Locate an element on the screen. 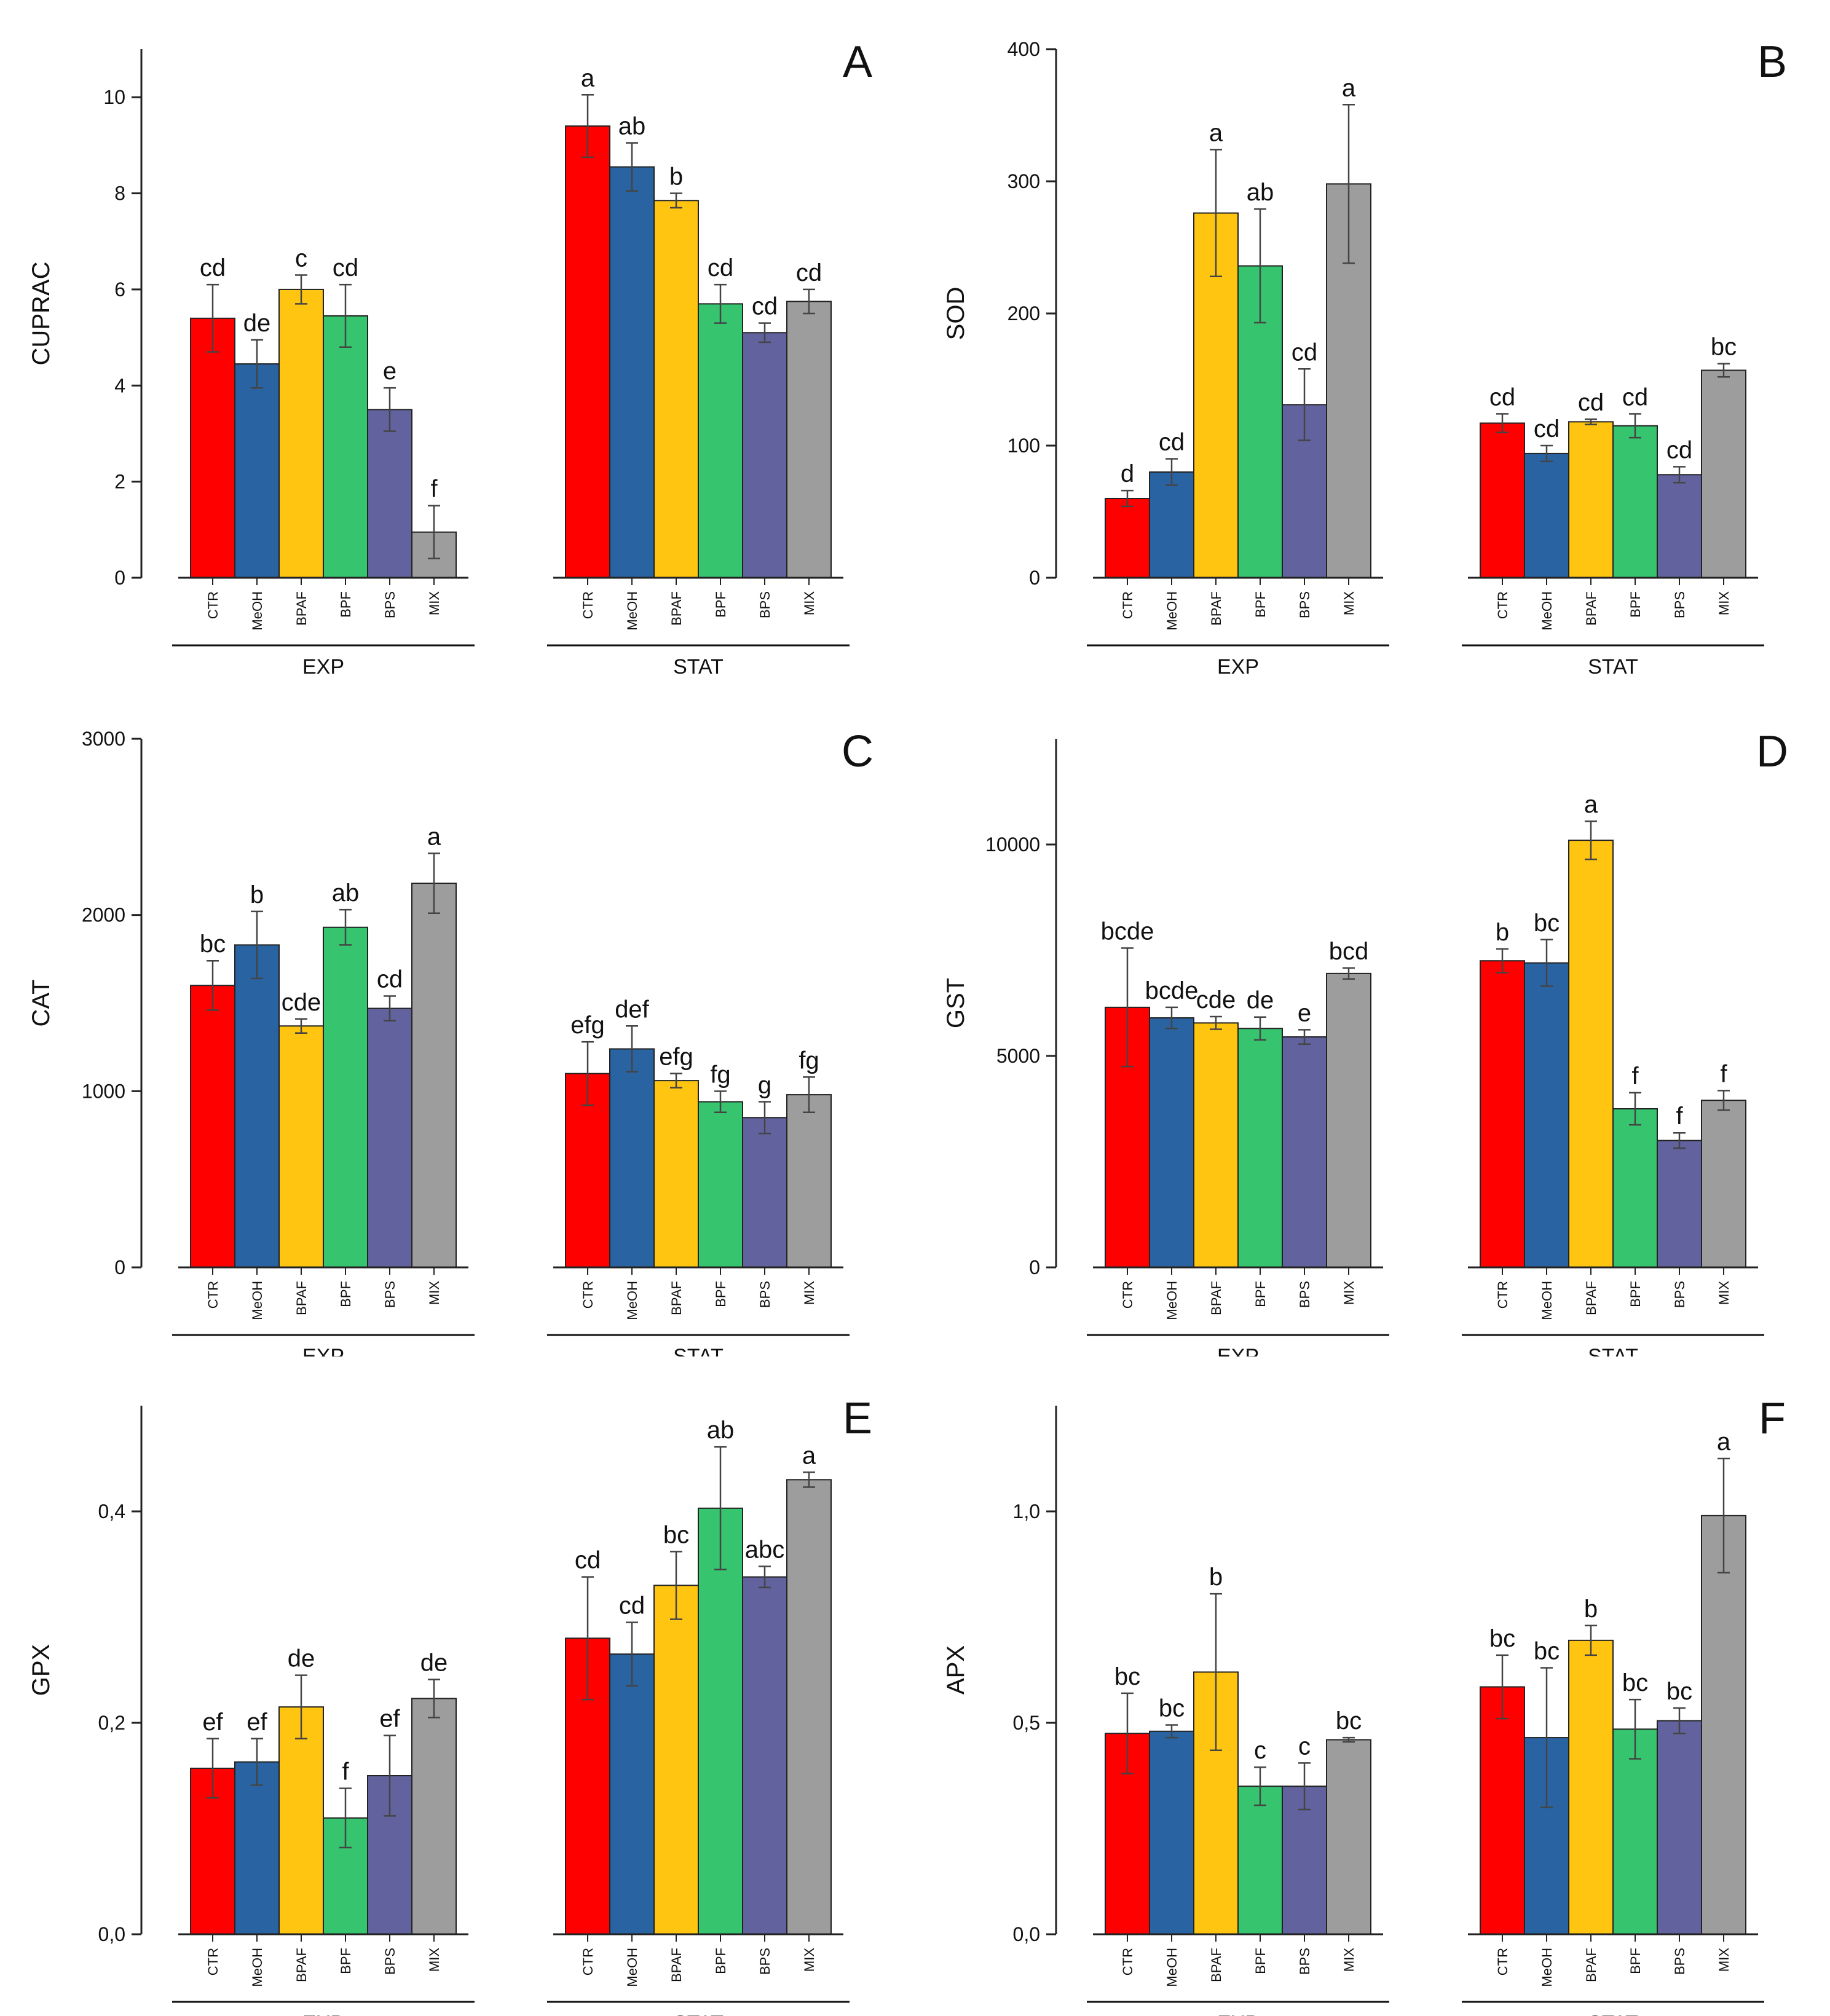 The height and width of the screenshot is (2016, 1830). y-axis-label: APX is located at coordinates (956, 1670).